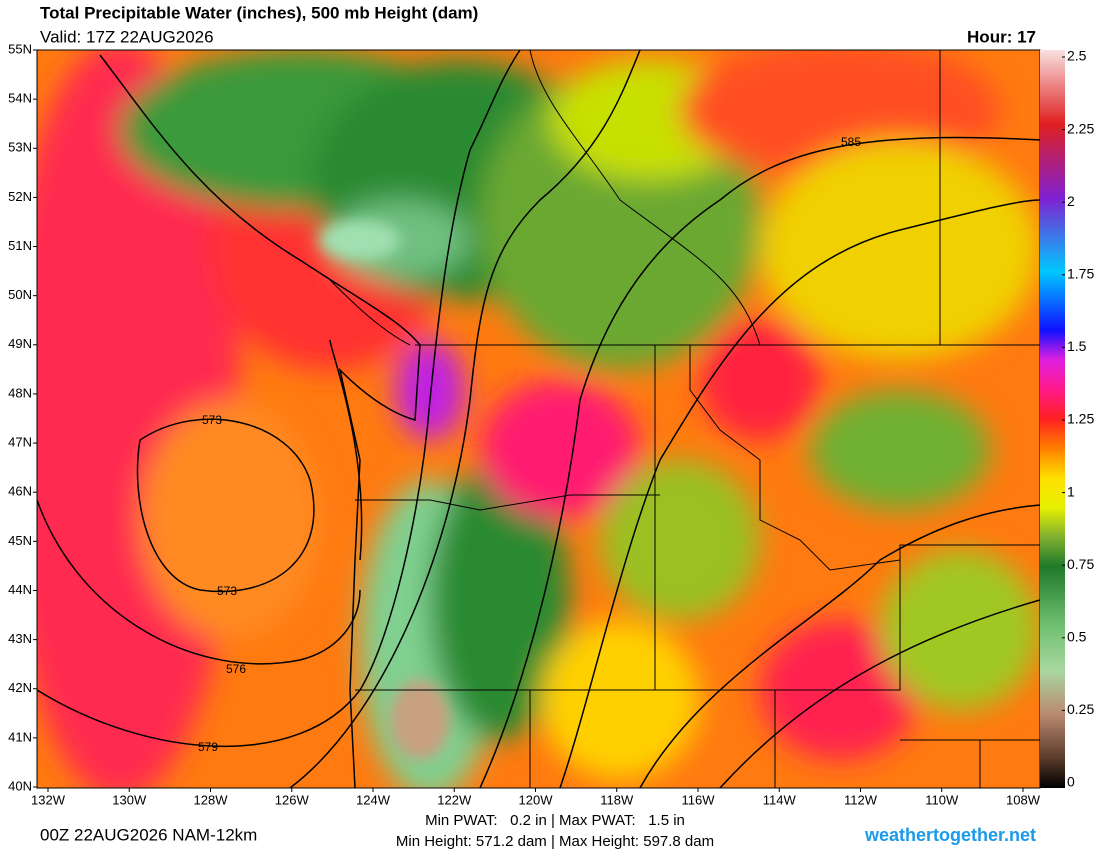 Image resolution: width=1100 pixels, height=855 pixels. I want to click on colorbar-tick-label: 1.75, so click(1080, 274).